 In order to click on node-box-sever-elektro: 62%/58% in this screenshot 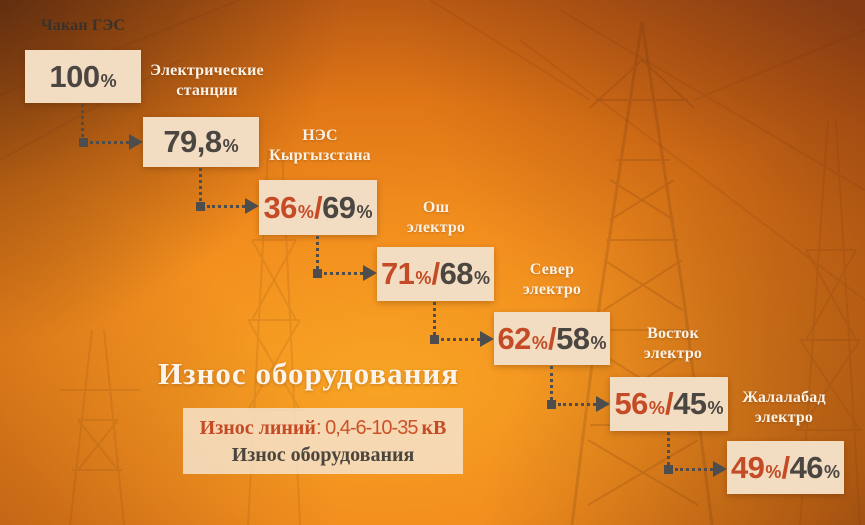, I will do `click(552, 338)`.